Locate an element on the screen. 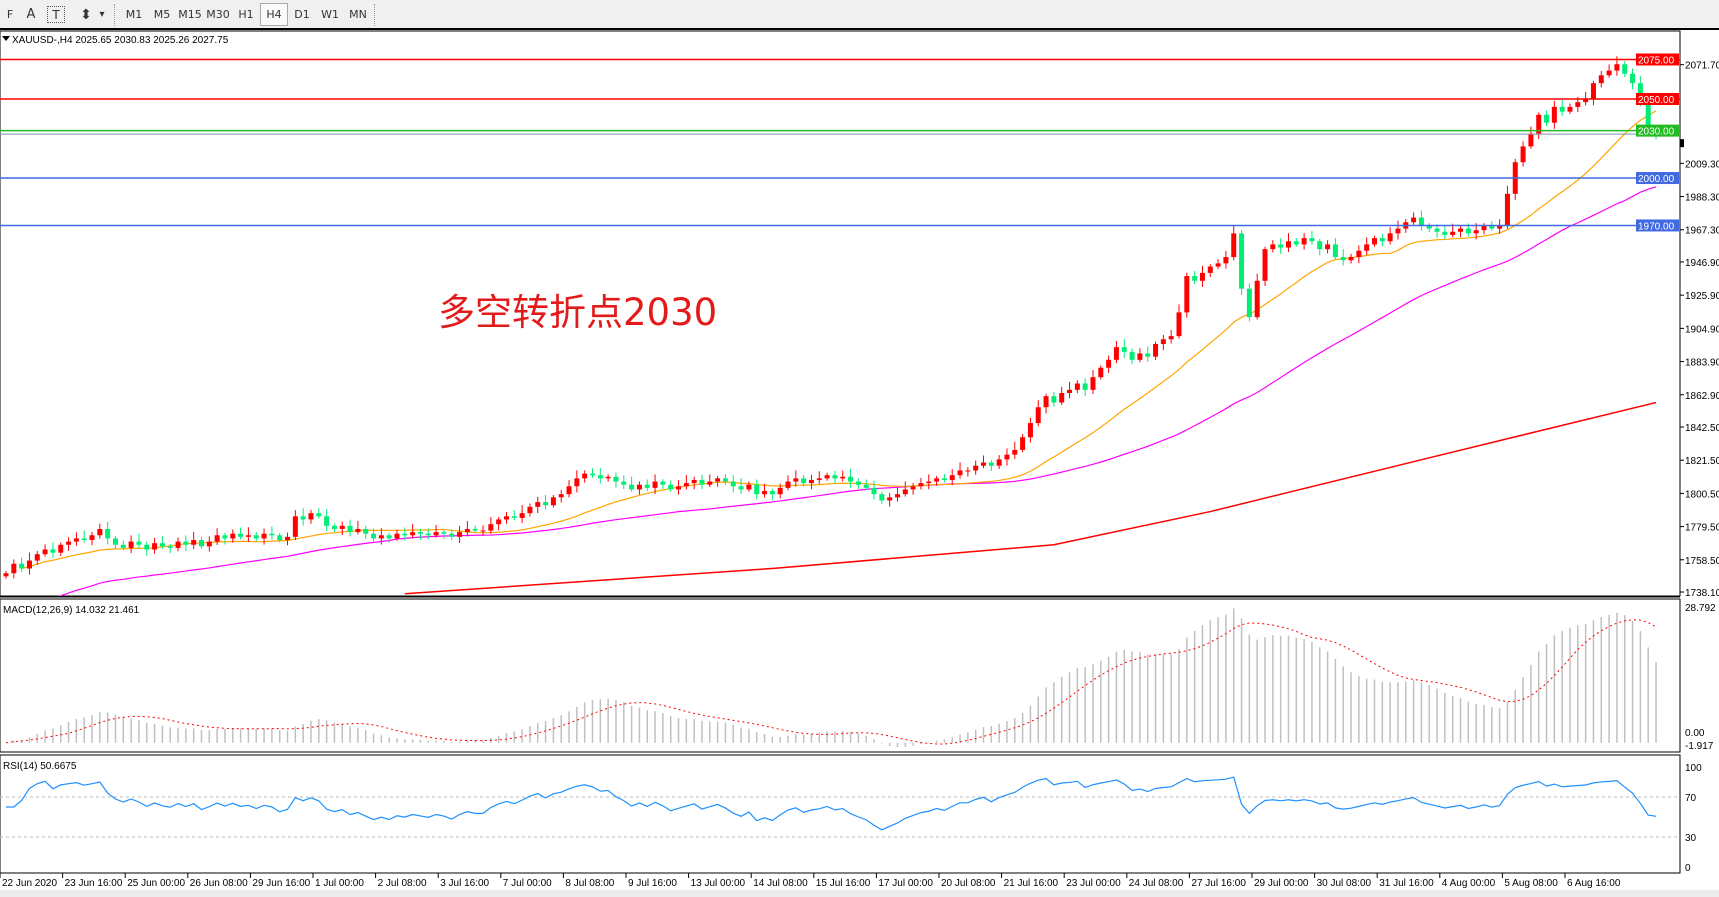  text-label-icon: T is located at coordinates (56, 14).